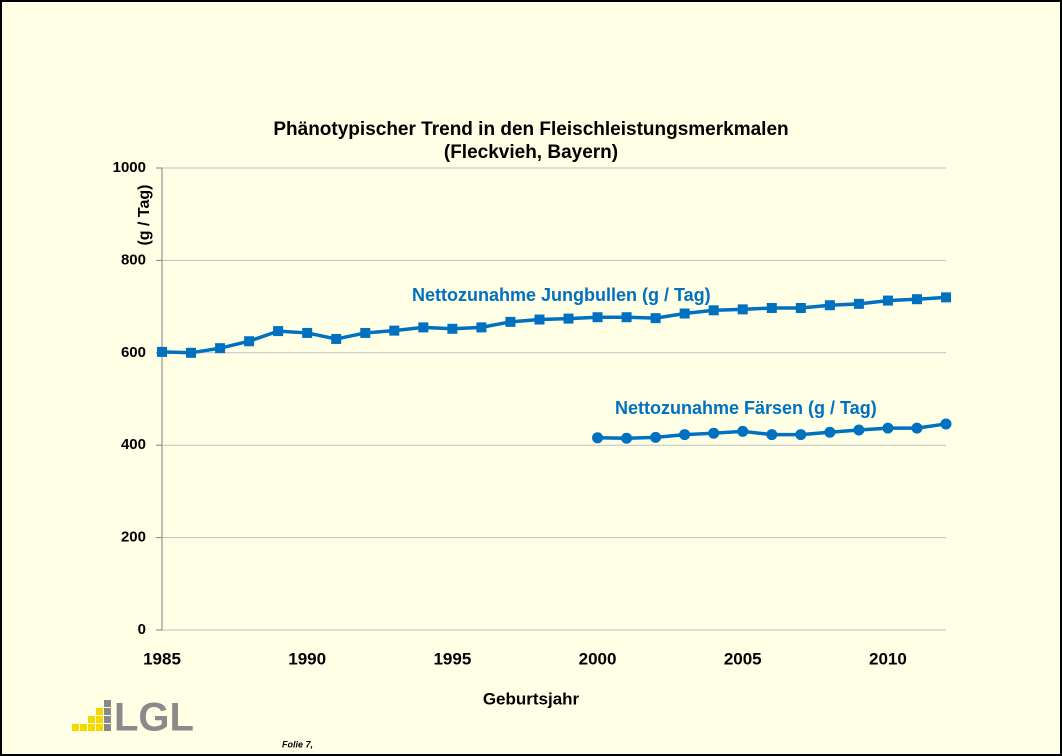 Image resolution: width=1062 pixels, height=756 pixels. Describe the element at coordinates (554, 325) in the screenshot. I see `series-line` at that location.